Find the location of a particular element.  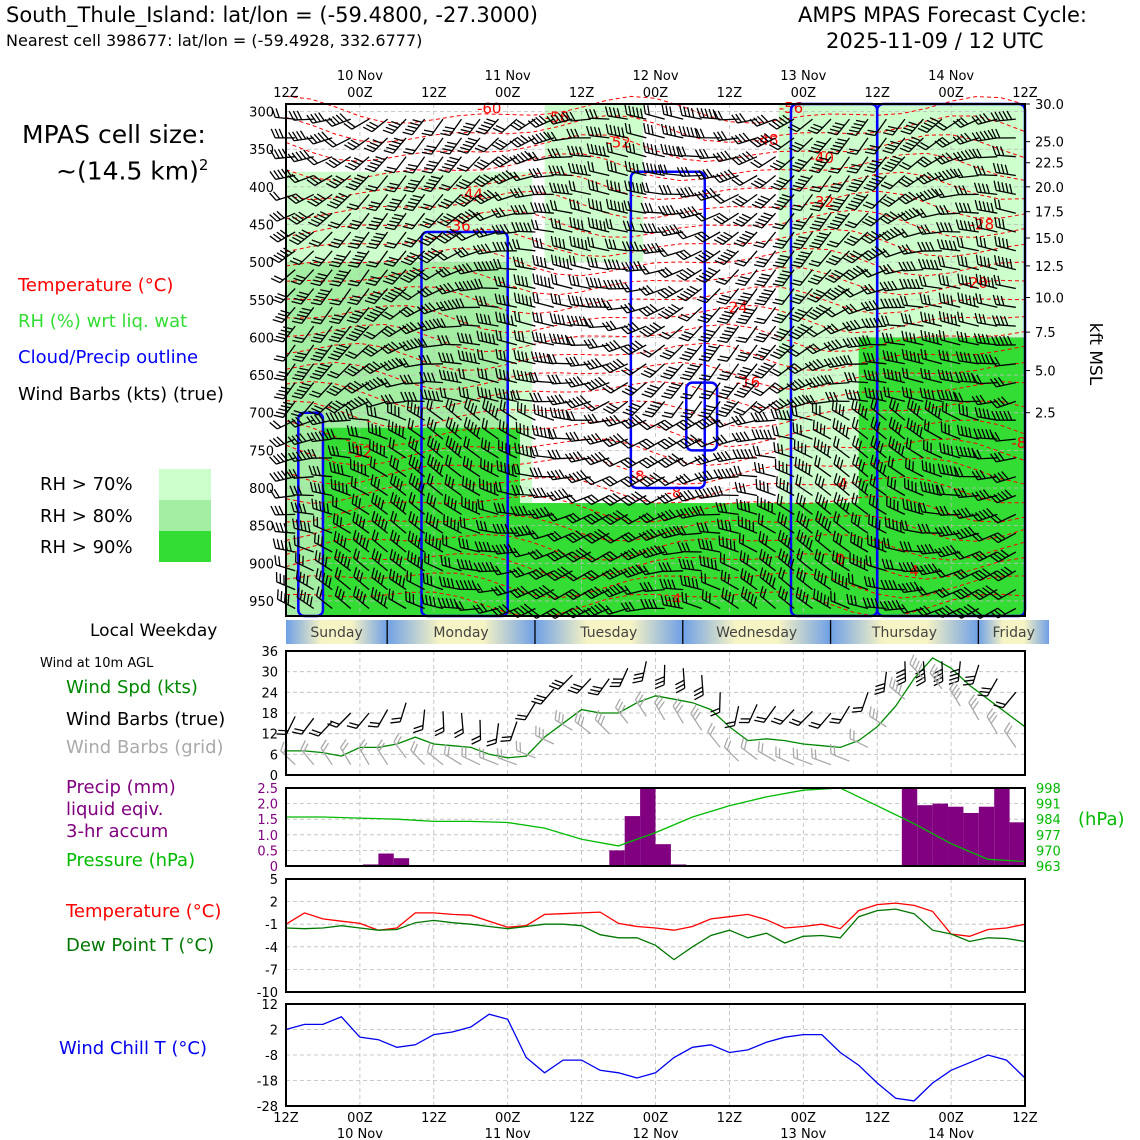

xsec-wind-barb-523-stroke is located at coordinates (339, 371).